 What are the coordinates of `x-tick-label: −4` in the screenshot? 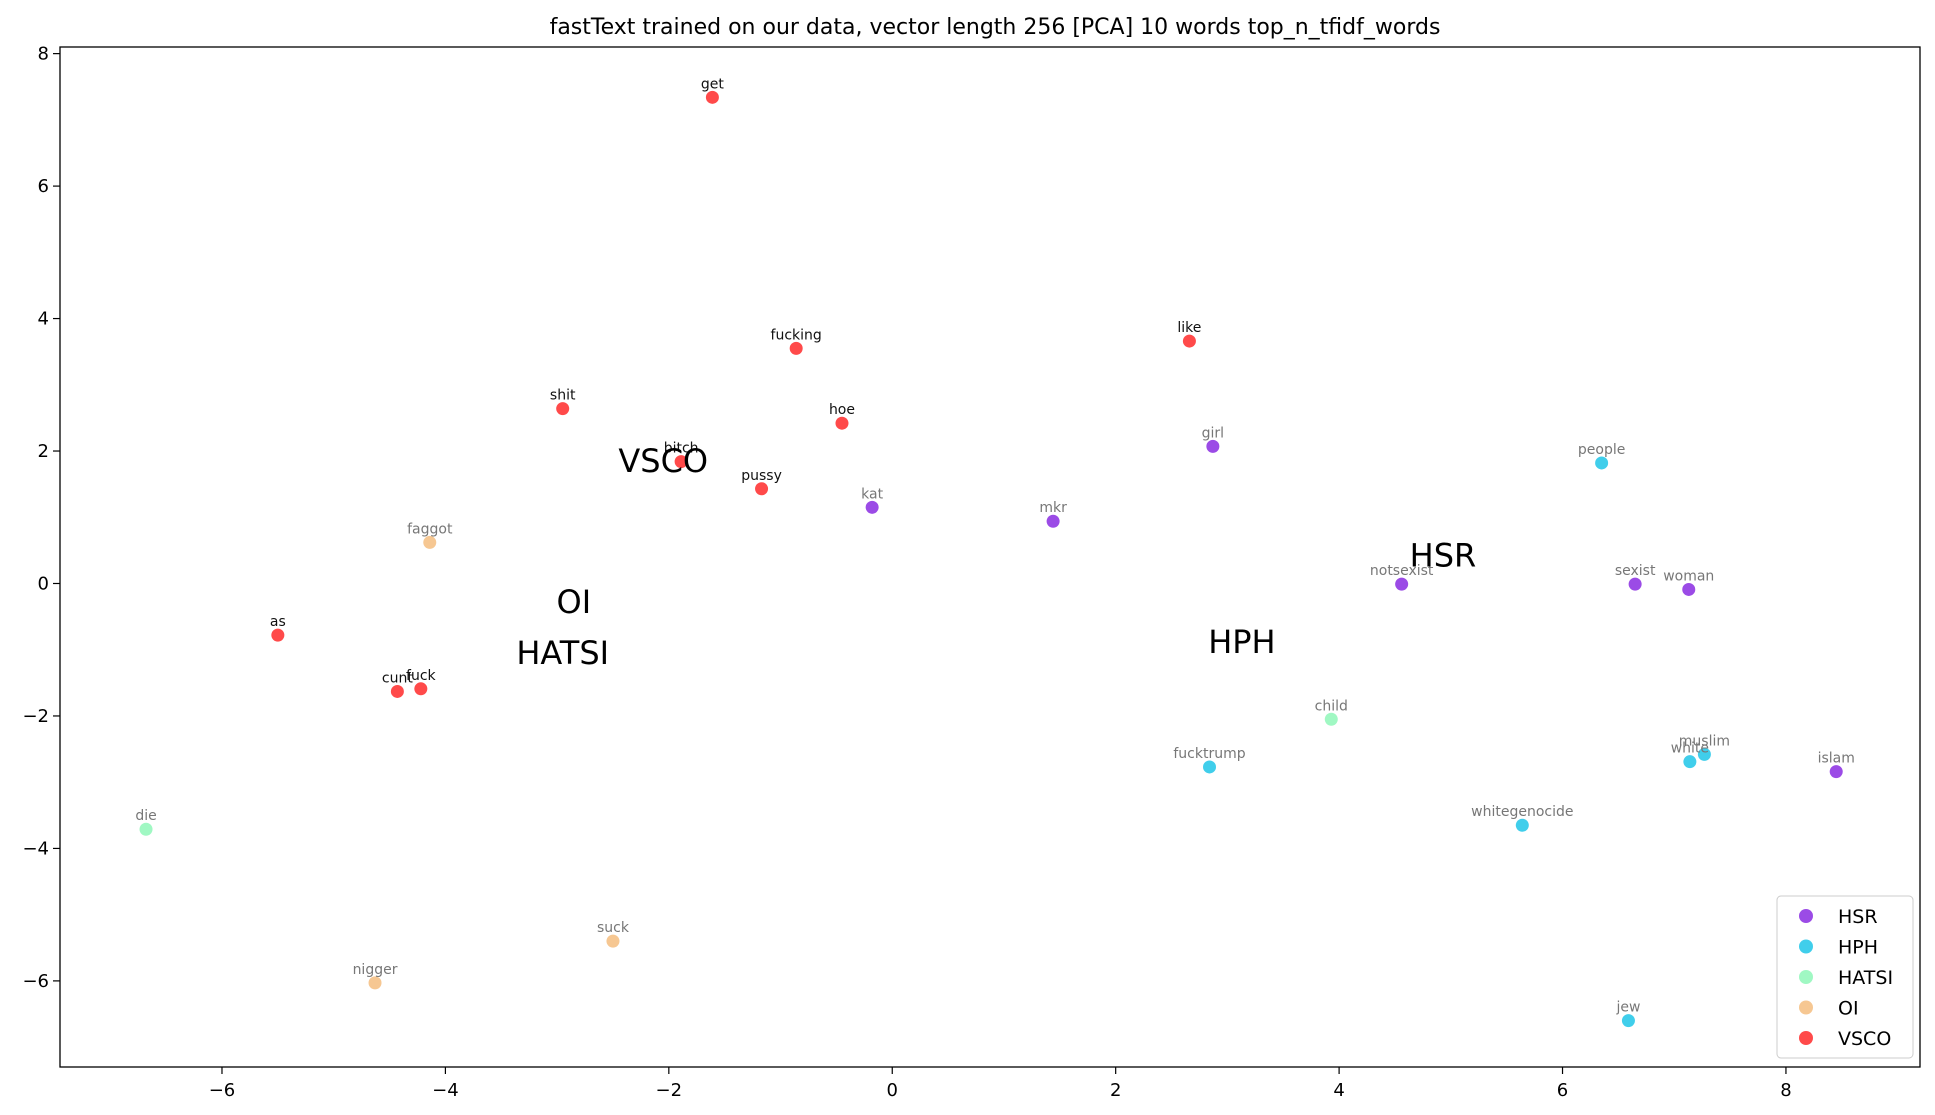 It's located at (445, 1090).